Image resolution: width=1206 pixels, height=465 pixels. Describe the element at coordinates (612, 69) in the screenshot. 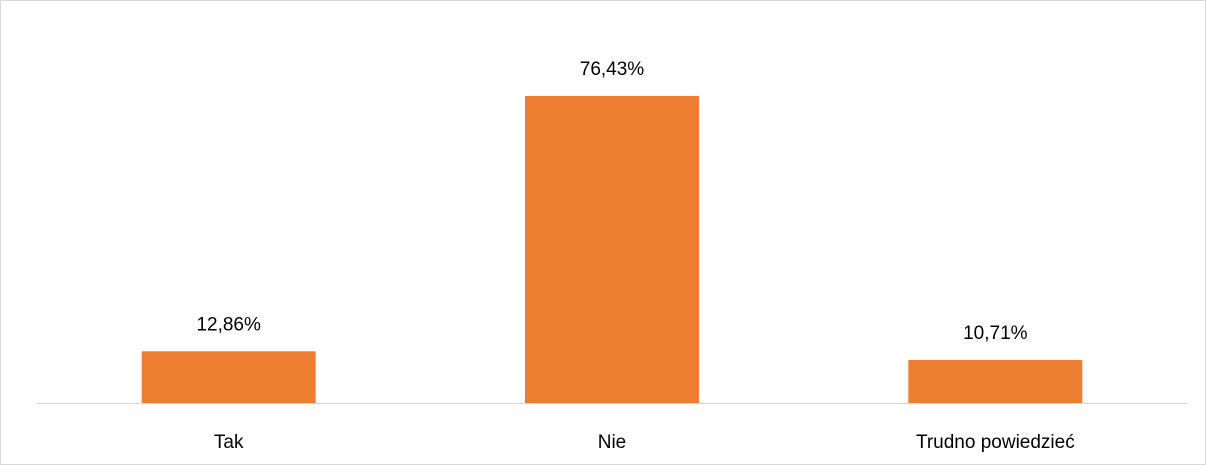

I see `value-label: 76,43%` at that location.